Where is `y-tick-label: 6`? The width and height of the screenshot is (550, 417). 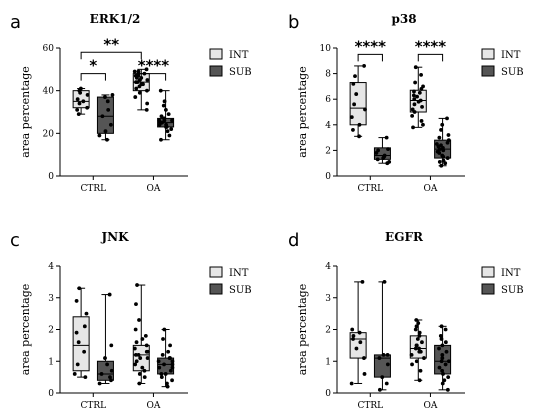 y-tick-label: 6 is located at coordinates (328, 100).